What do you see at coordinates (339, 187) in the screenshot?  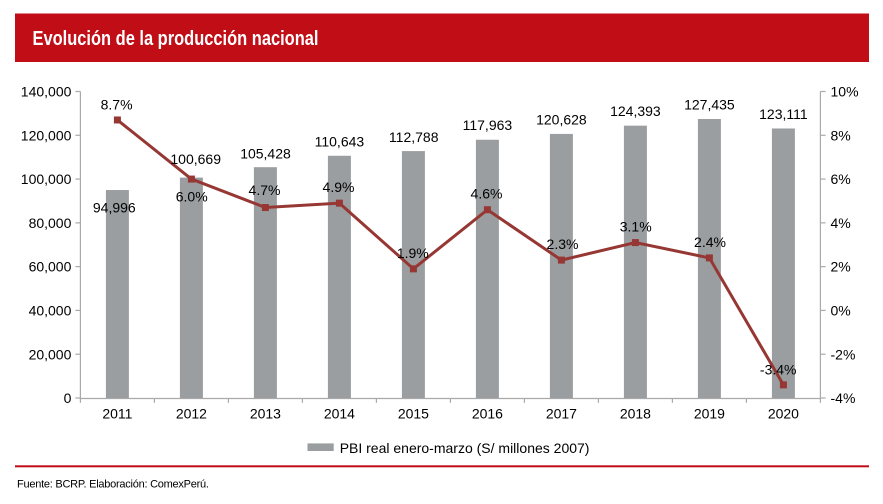 I see `svg-text: 4.9%` at bounding box center [339, 187].